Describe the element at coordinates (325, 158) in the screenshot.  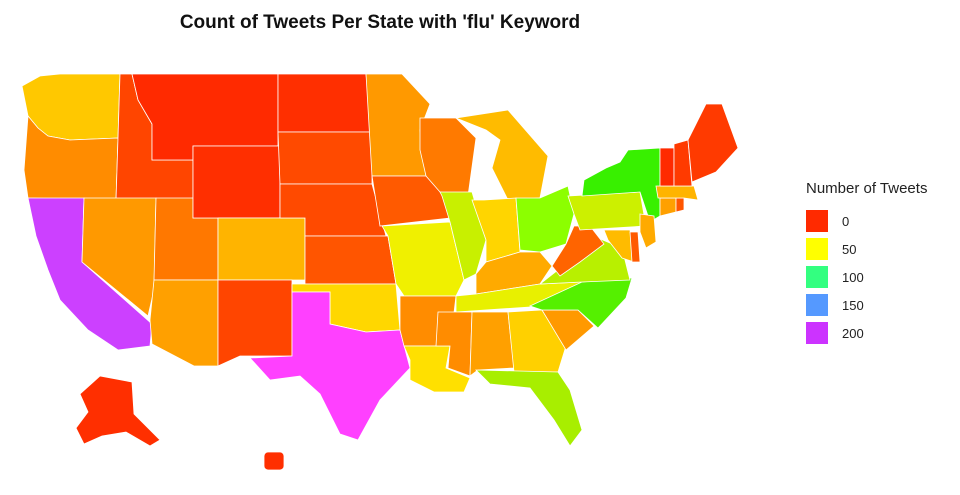
I see `state-south-dakota` at that location.